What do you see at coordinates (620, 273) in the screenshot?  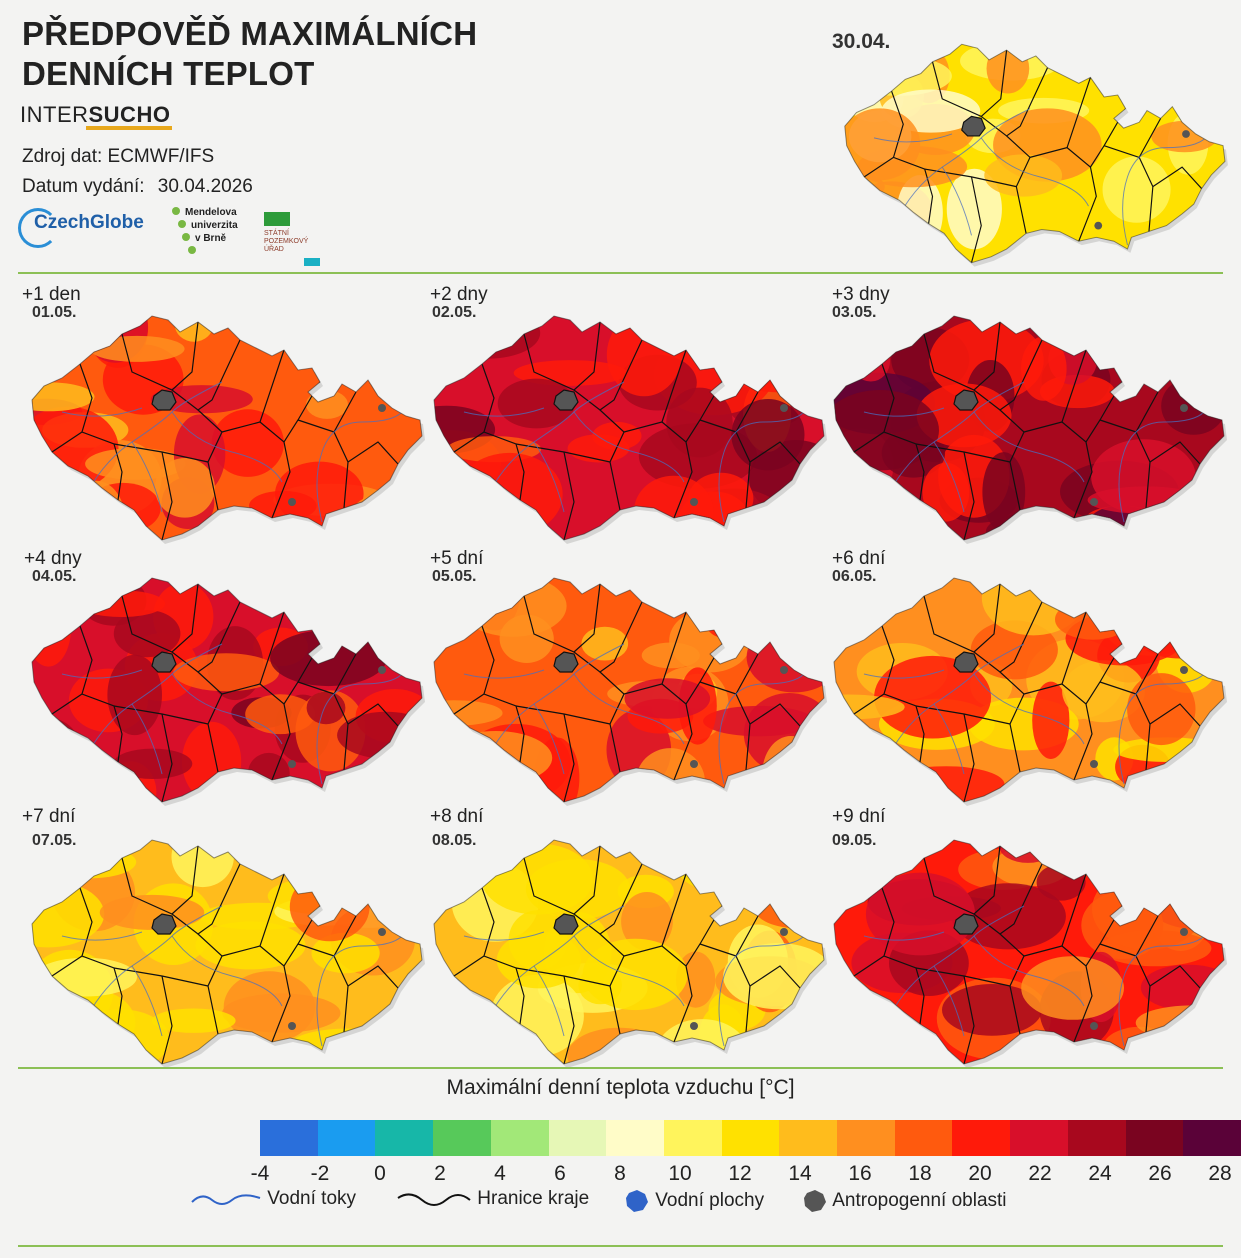 I see `divider-top` at bounding box center [620, 273].